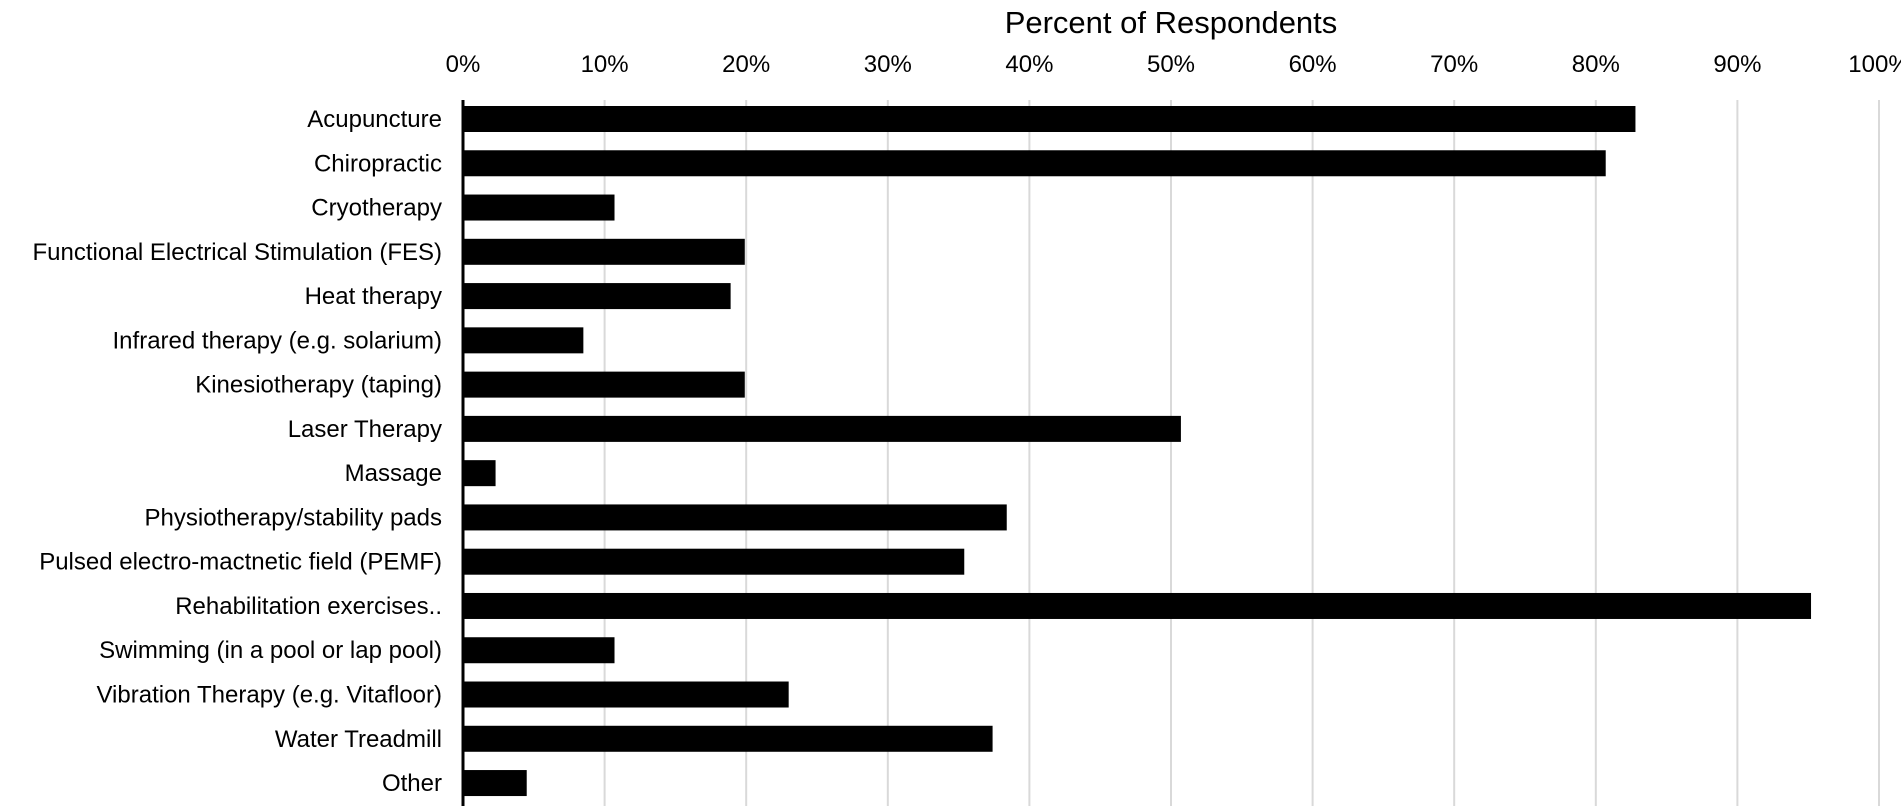  Describe the element at coordinates (605, 64) in the screenshot. I see `x-tick-label: 10%` at that location.